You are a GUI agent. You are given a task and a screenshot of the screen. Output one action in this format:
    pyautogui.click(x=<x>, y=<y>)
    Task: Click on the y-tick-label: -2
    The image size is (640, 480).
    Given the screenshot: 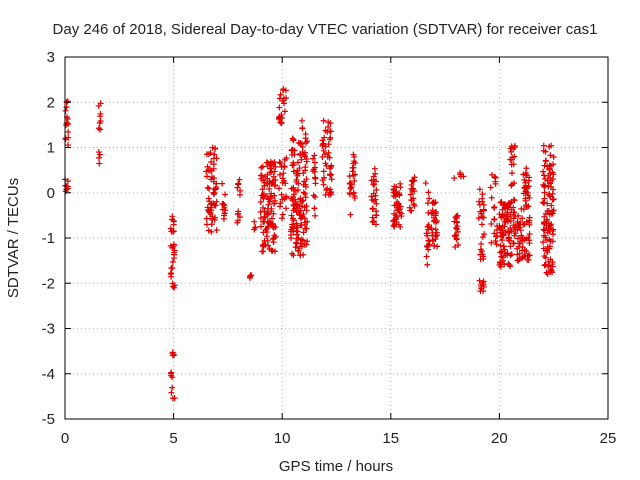 What is the action you would take?
    pyautogui.click(x=48, y=283)
    